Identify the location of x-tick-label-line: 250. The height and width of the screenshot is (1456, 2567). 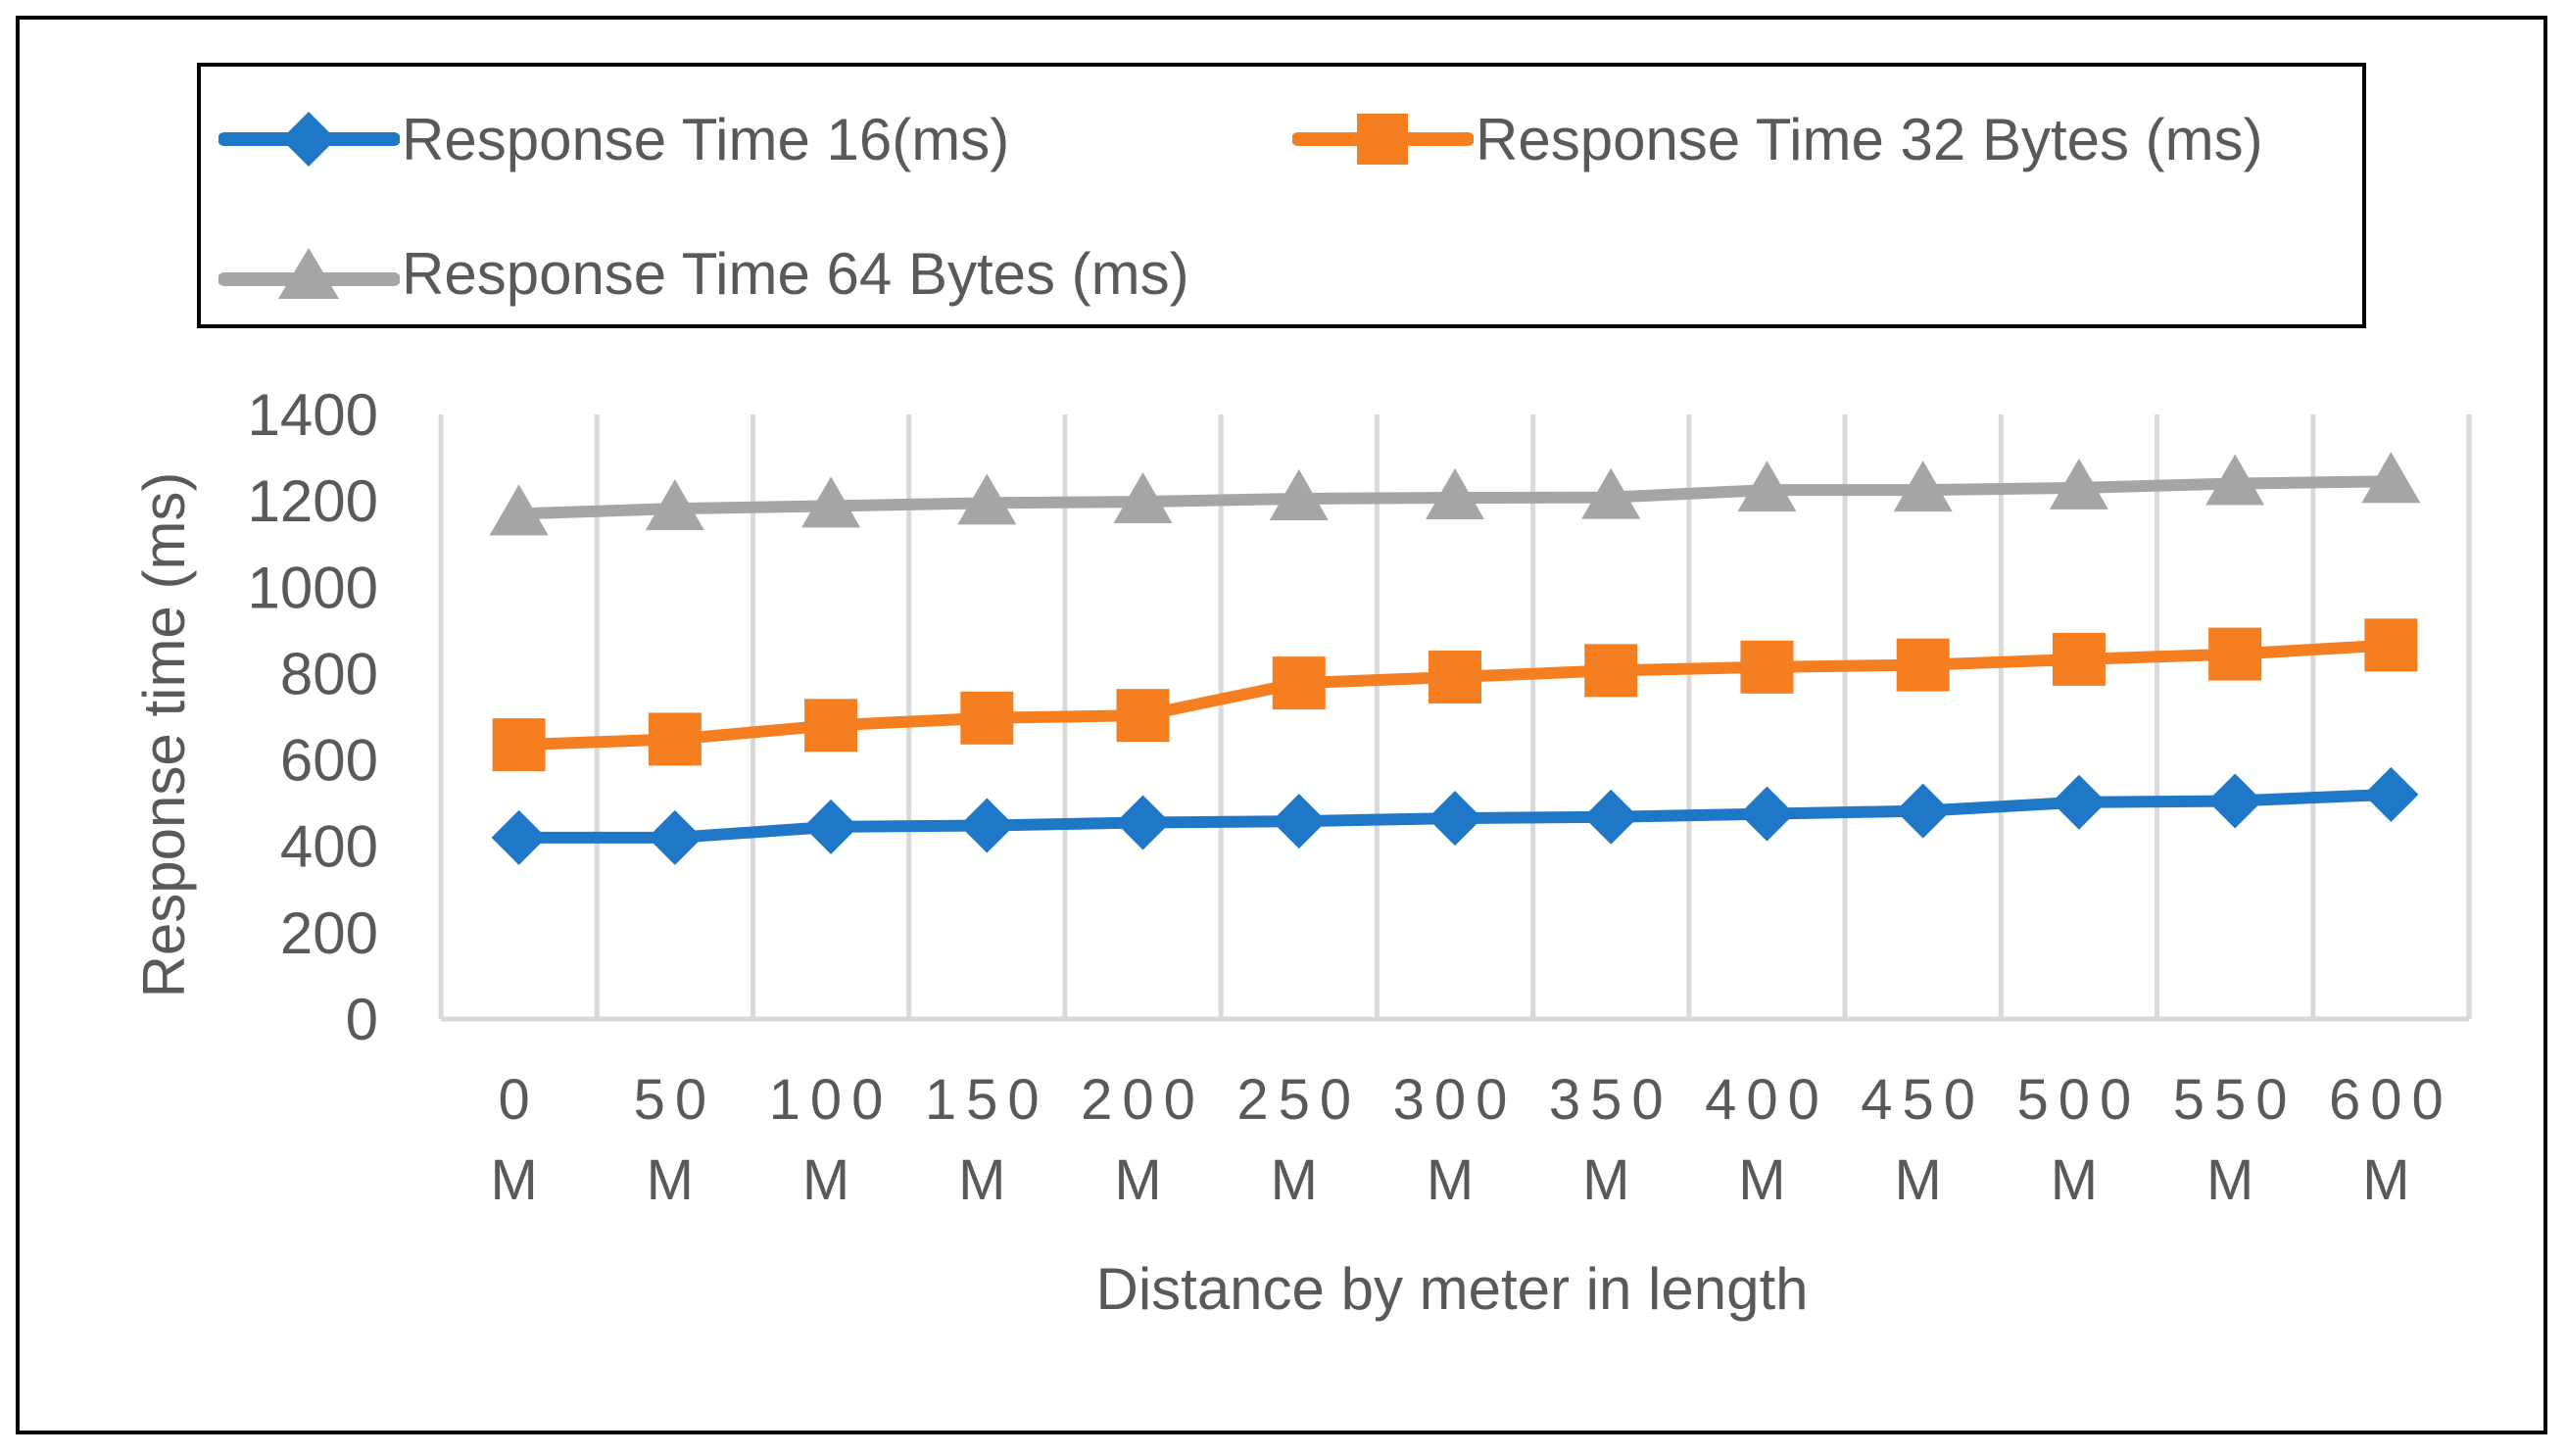
(1298, 1100).